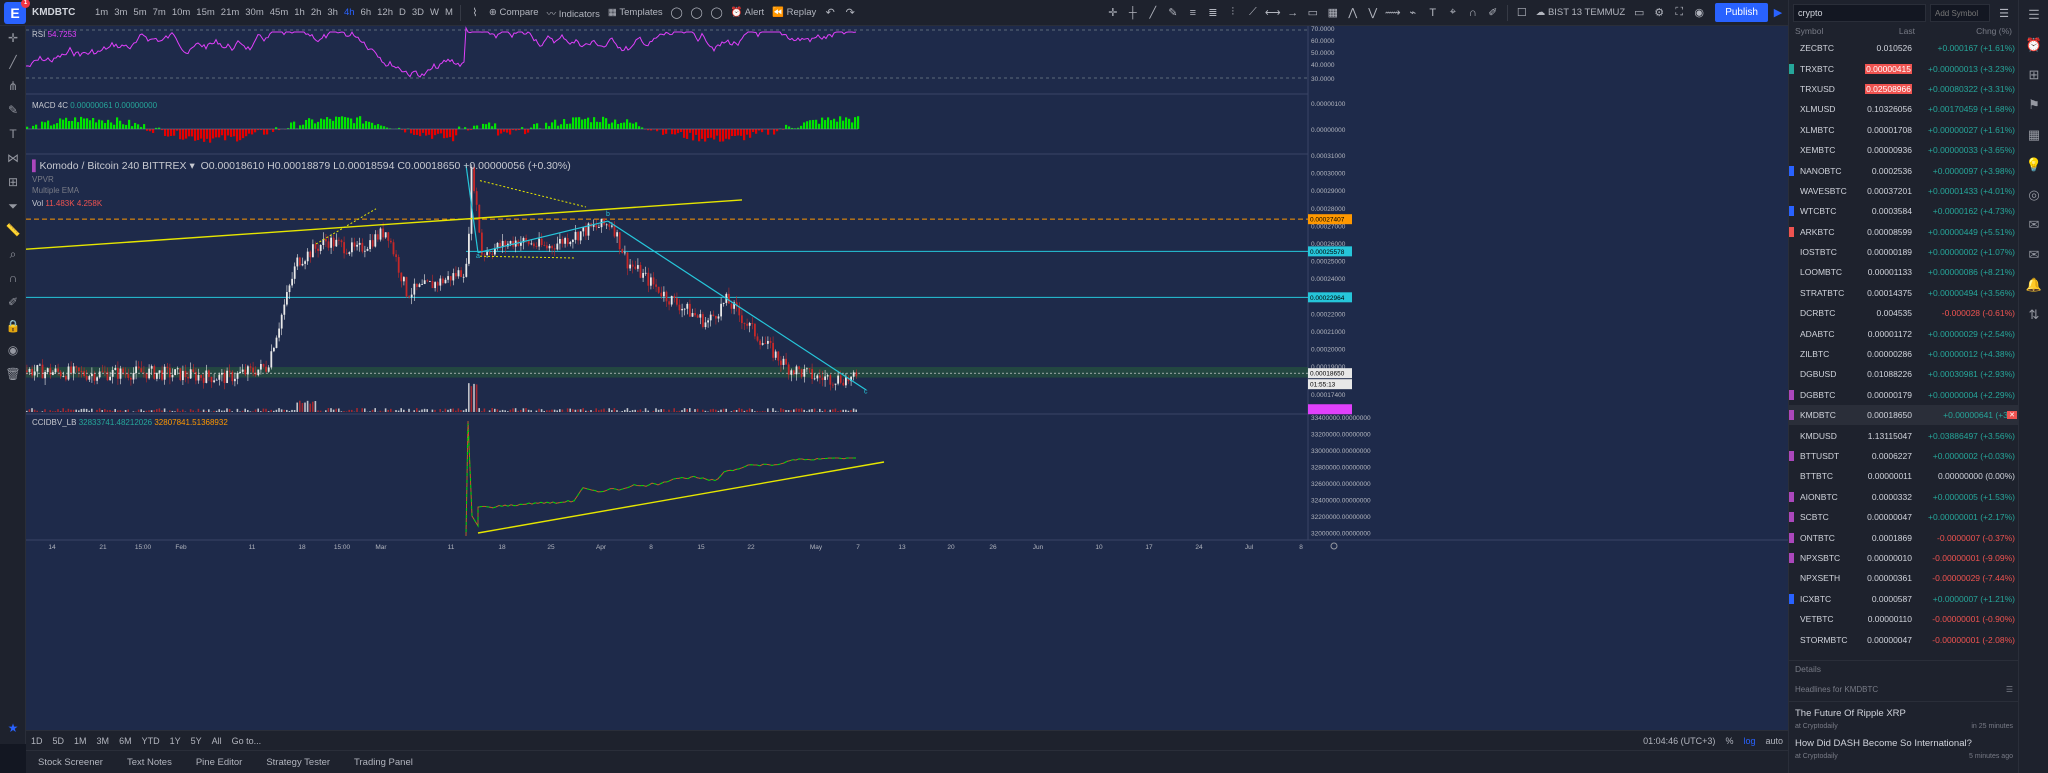  Describe the element at coordinates (2034, 224) in the screenshot. I see `chat-icon: ✉` at that location.